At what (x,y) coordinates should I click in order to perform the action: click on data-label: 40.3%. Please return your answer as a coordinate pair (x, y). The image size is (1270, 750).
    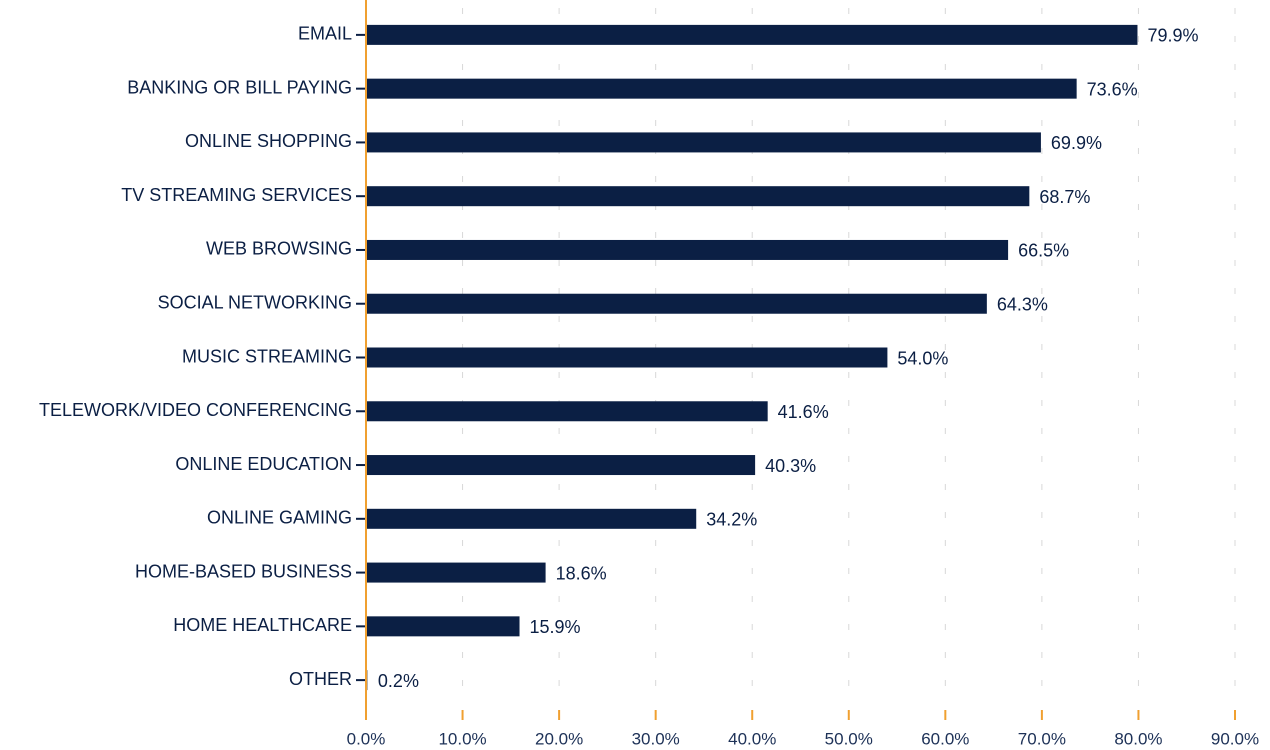
    Looking at the image, I should click on (790, 466).